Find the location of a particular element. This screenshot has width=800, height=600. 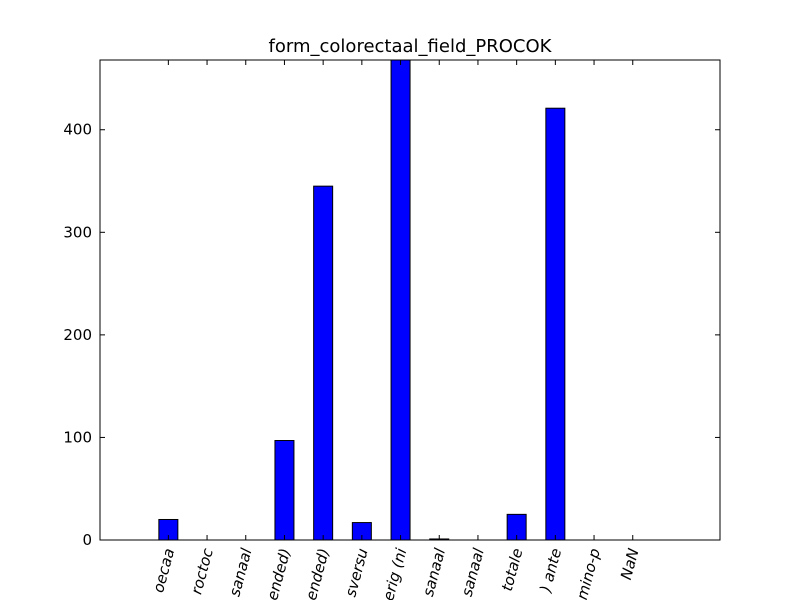

x-tick-label: totale is located at coordinates (512, 569).